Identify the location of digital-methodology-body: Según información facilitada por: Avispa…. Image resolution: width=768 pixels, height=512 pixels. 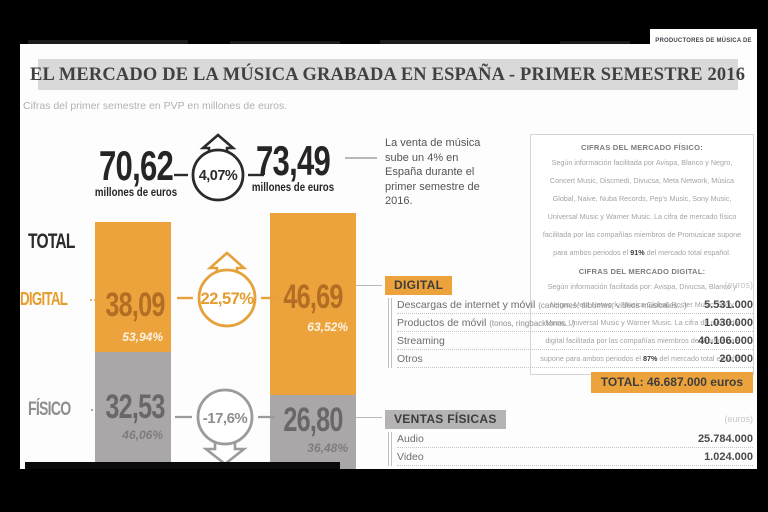
(639, 322).